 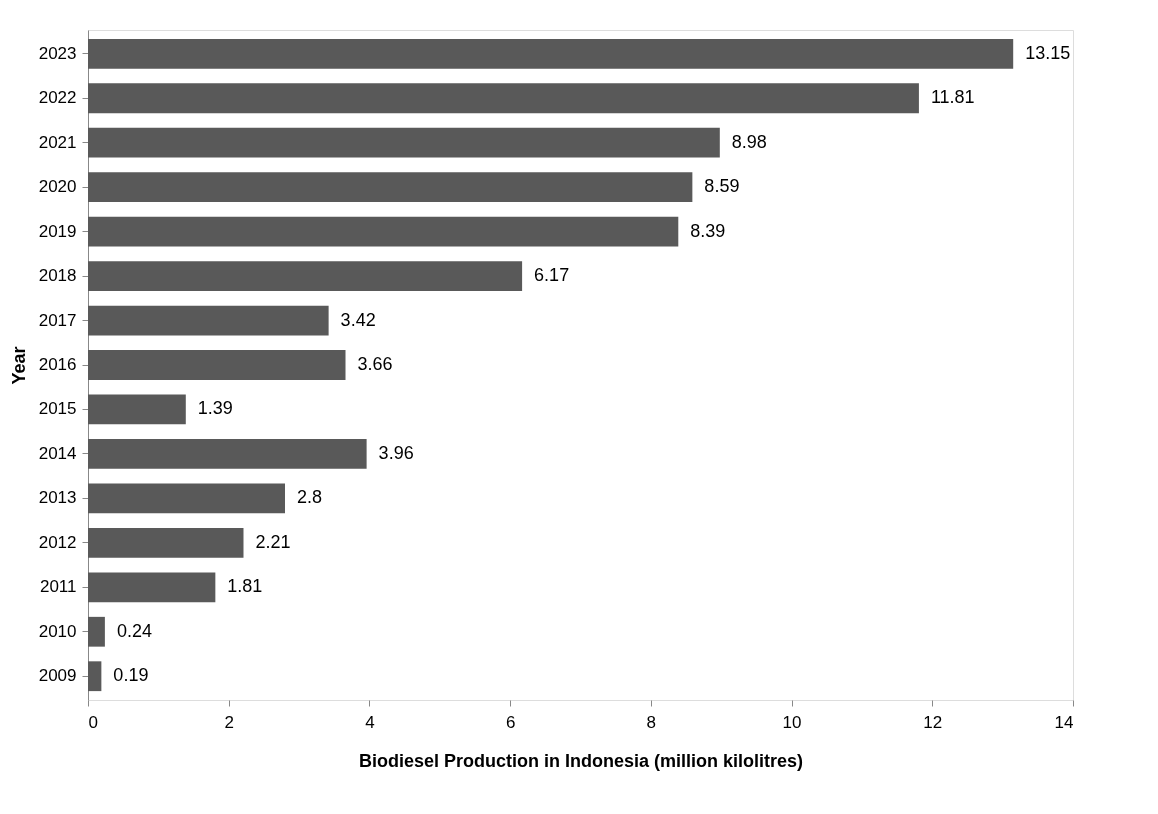 I want to click on data-label: 0.19, so click(x=131, y=675).